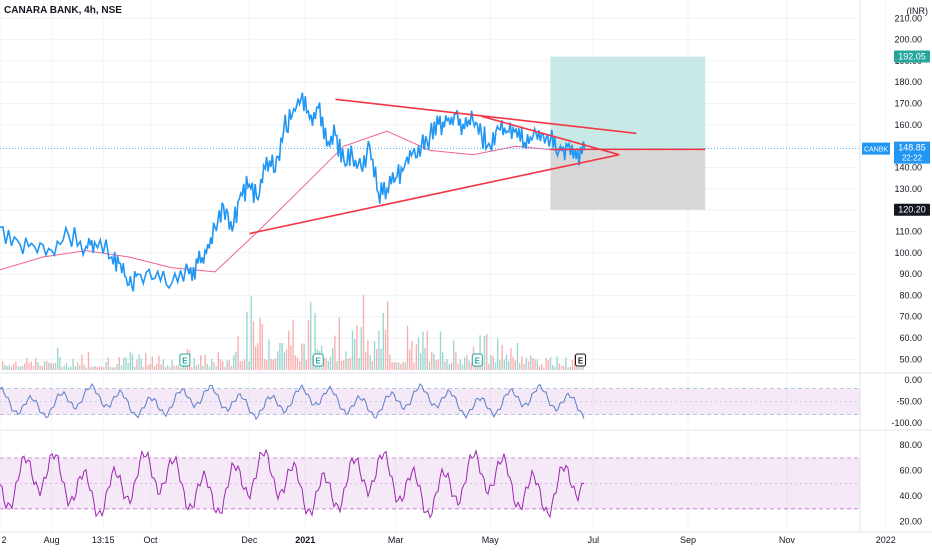  Describe the element at coordinates (580, 360) in the screenshot. I see `earnings-marker: E` at that location.